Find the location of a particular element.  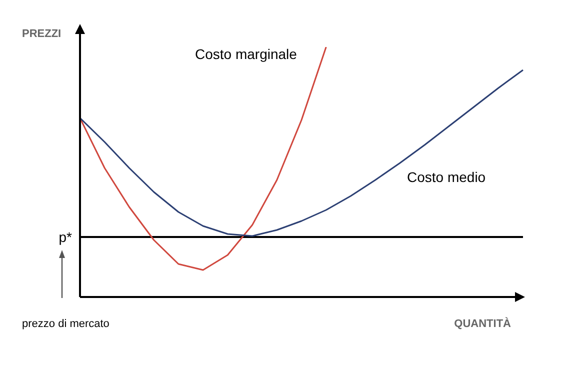

x-axis-title: QUANTITÀ is located at coordinates (483, 323).